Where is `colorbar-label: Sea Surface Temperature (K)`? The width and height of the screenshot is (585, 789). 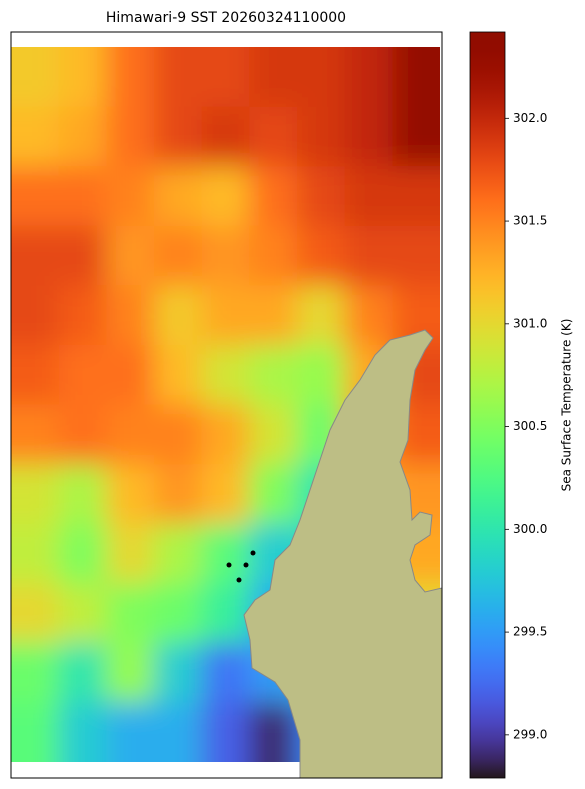 colorbar-label: Sea Surface Temperature (K) is located at coordinates (567, 405).